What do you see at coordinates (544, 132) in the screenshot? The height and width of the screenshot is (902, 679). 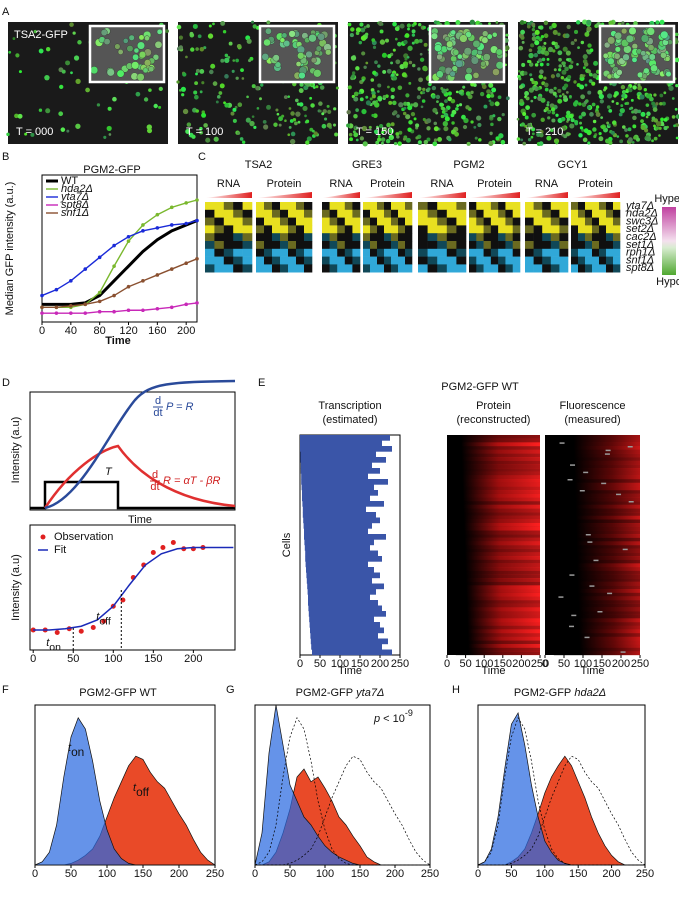 I see `frame-time: T = 210` at bounding box center [544, 132].